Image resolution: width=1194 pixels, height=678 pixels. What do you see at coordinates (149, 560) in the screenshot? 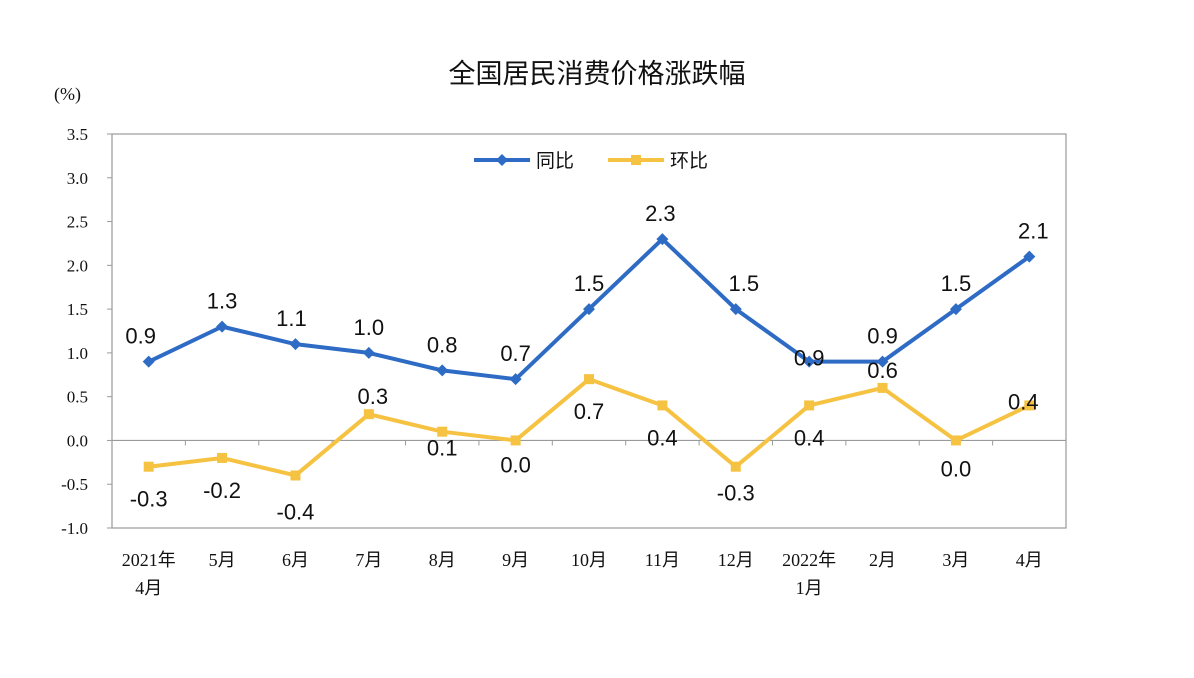
I see `x-tick-label: 2021年` at bounding box center [149, 560].